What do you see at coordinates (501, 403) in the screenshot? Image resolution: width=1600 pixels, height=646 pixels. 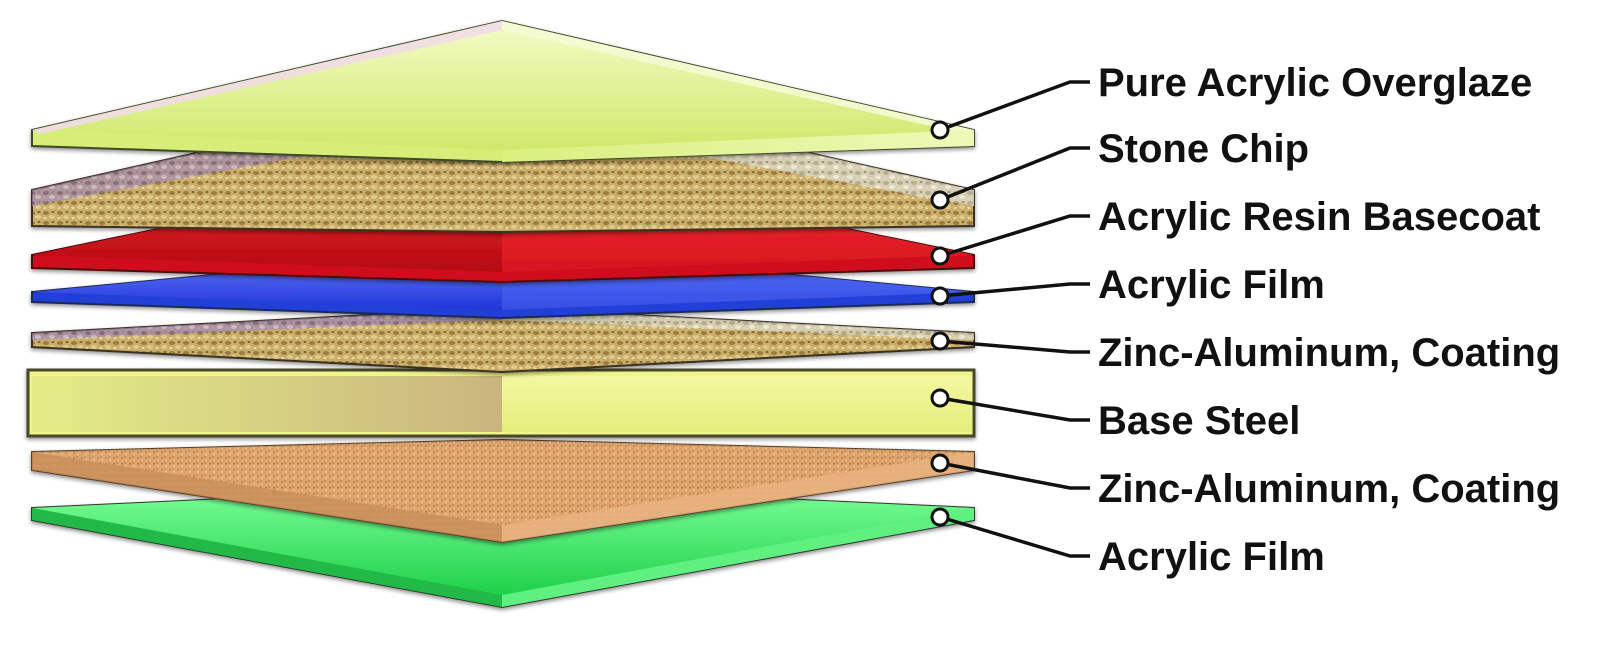 I see `layer-base-steel` at bounding box center [501, 403].